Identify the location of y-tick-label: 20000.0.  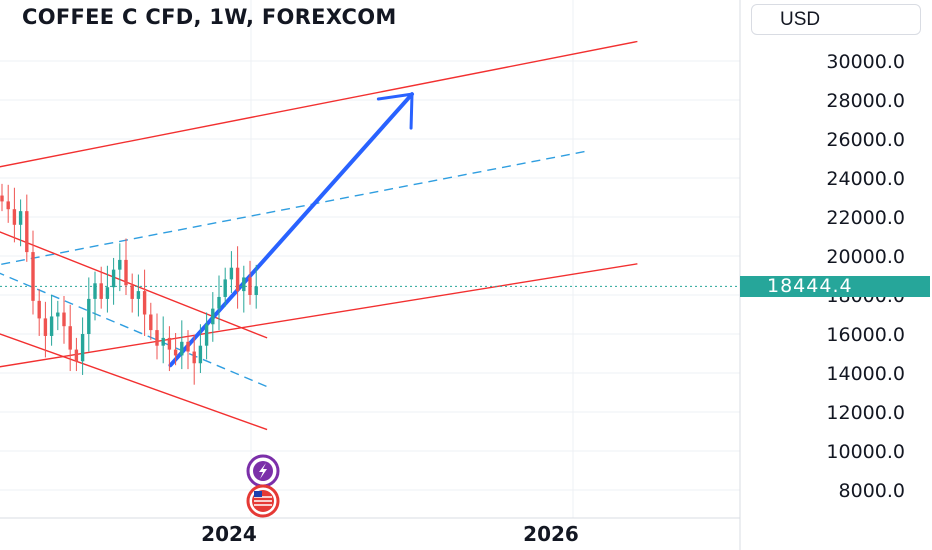
(865, 257).